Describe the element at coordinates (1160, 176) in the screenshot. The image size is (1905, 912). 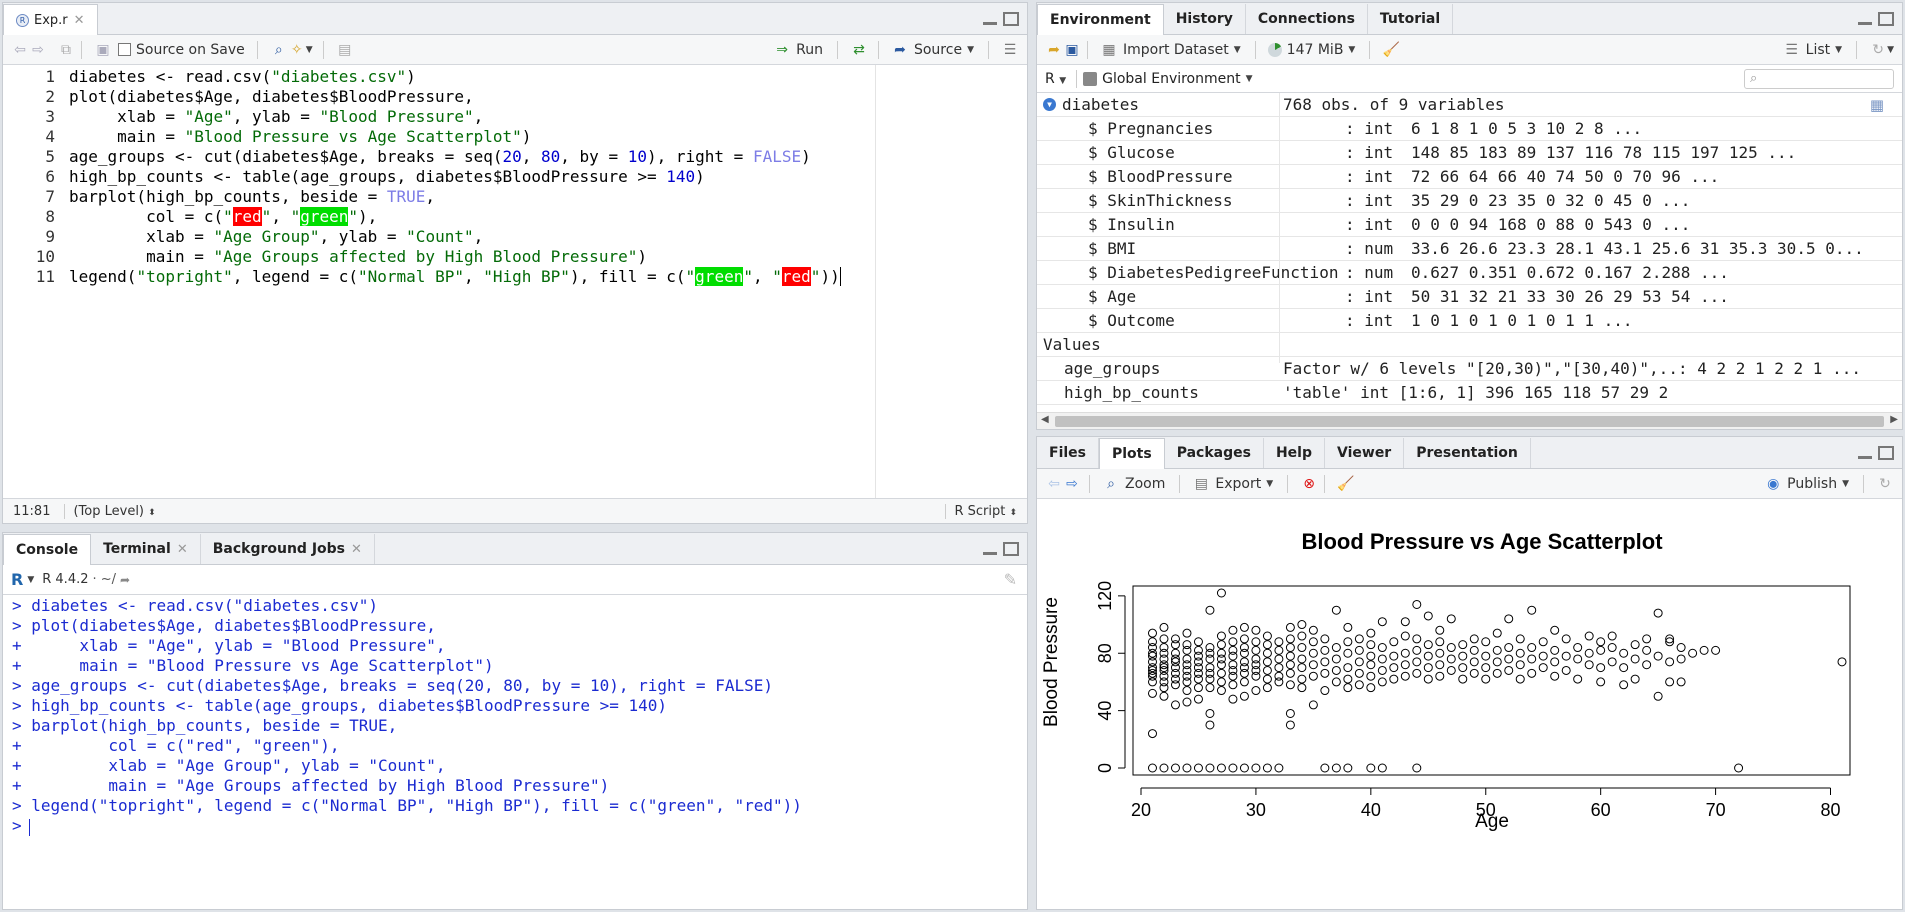
I see `variable-name: $ BloodPressure` at that location.